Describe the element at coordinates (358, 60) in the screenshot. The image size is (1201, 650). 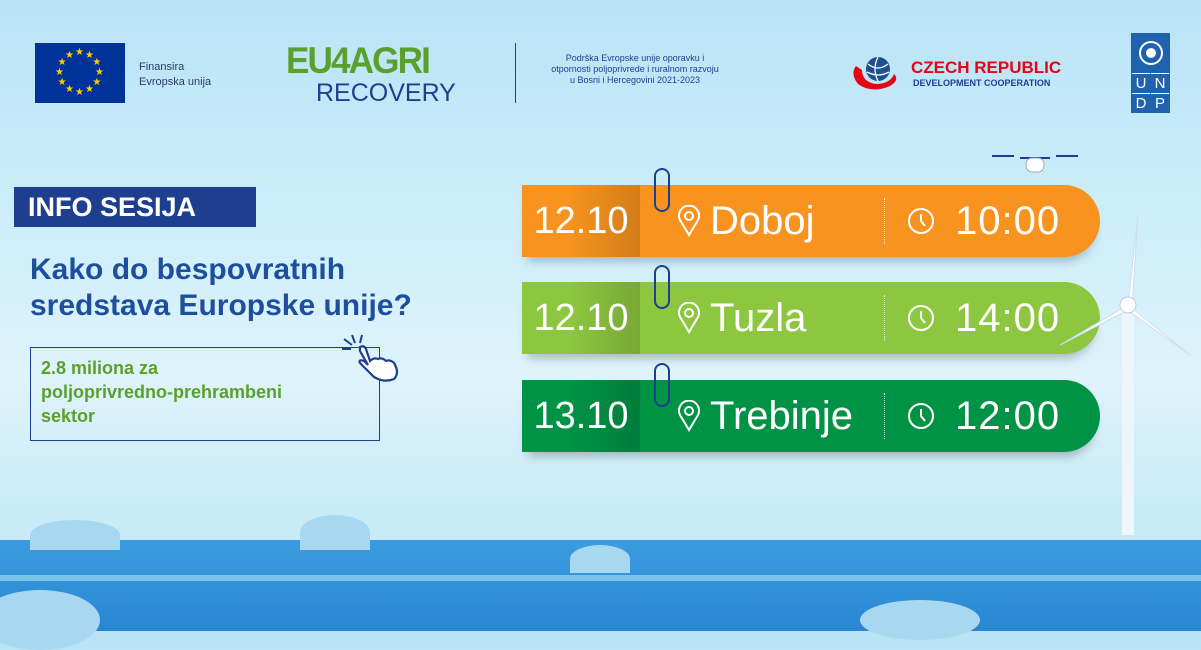
I see `eu4agri-logo: EU4AGRI` at that location.